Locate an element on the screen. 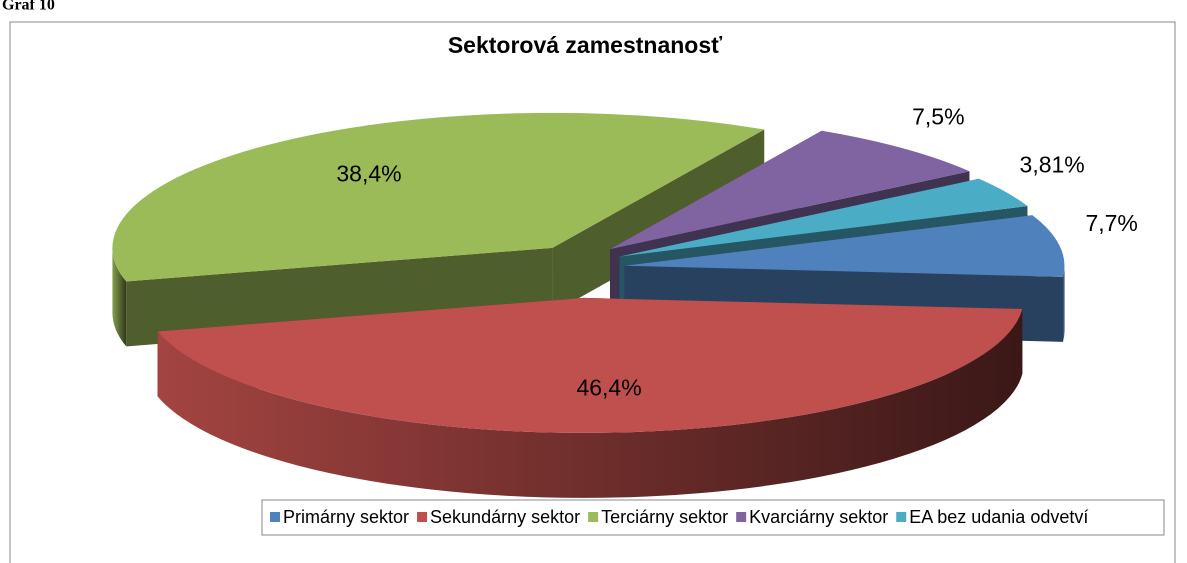 The width and height of the screenshot is (1187, 563). data-label: 7,5% is located at coordinates (938, 116).